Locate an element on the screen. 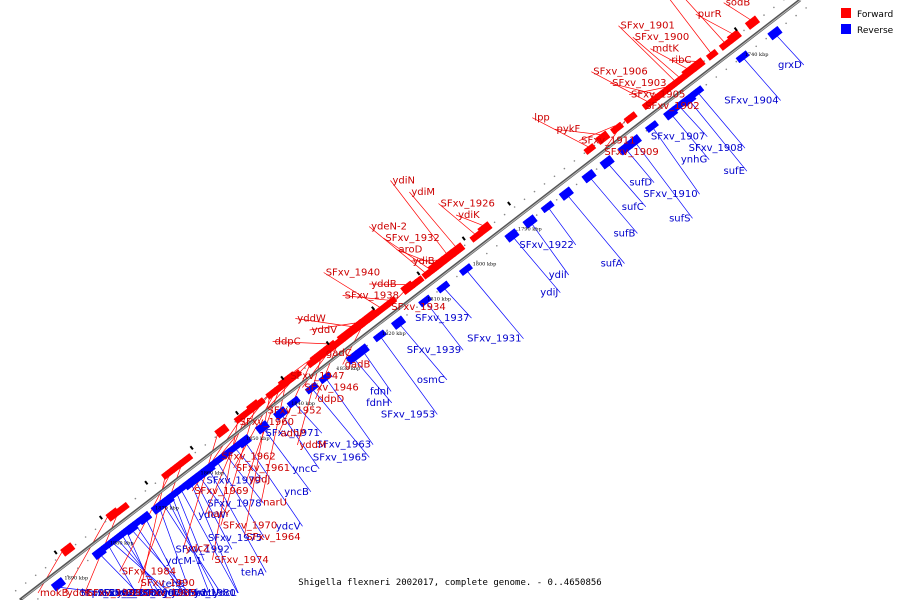 The height and width of the screenshot is (600, 900). gene-label: ydcL is located at coordinates (225, 593).